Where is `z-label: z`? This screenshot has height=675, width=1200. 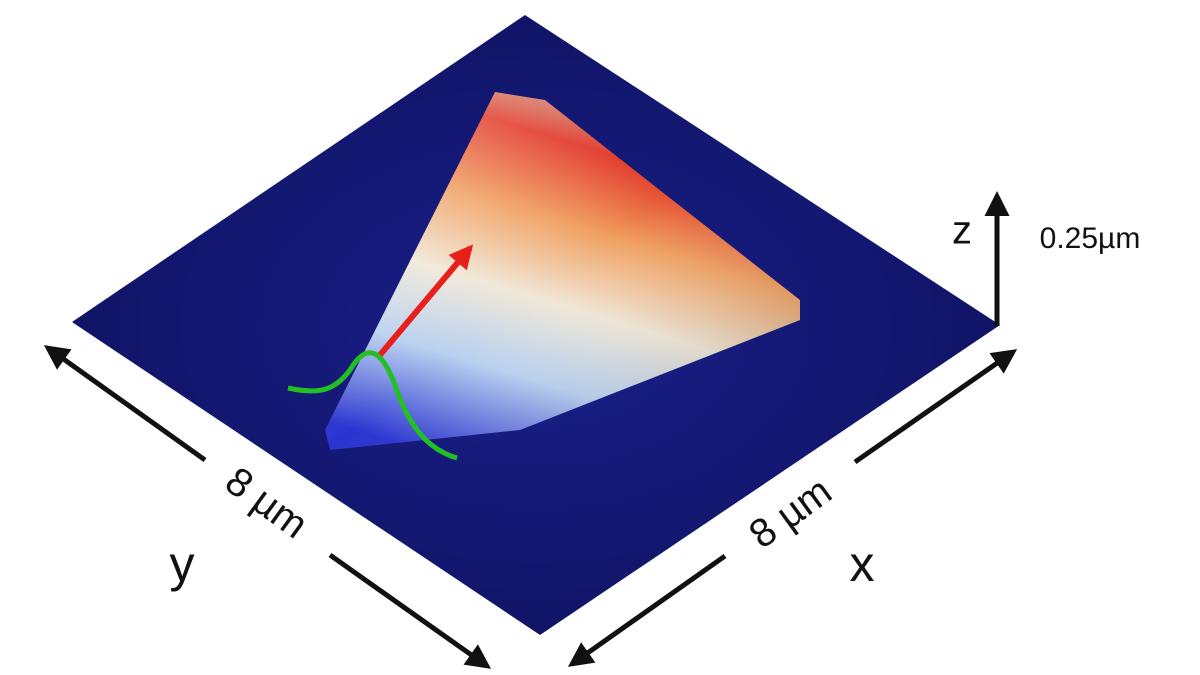
z-label: z is located at coordinates (962, 231).